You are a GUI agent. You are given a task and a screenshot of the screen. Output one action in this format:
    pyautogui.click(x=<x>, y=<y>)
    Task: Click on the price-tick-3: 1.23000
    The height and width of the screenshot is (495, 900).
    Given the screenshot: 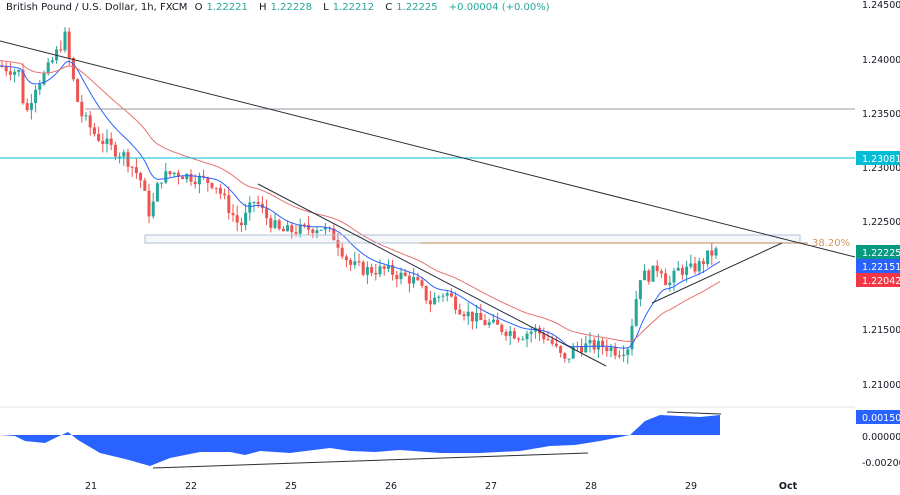 What is the action you would take?
    pyautogui.click(x=881, y=168)
    